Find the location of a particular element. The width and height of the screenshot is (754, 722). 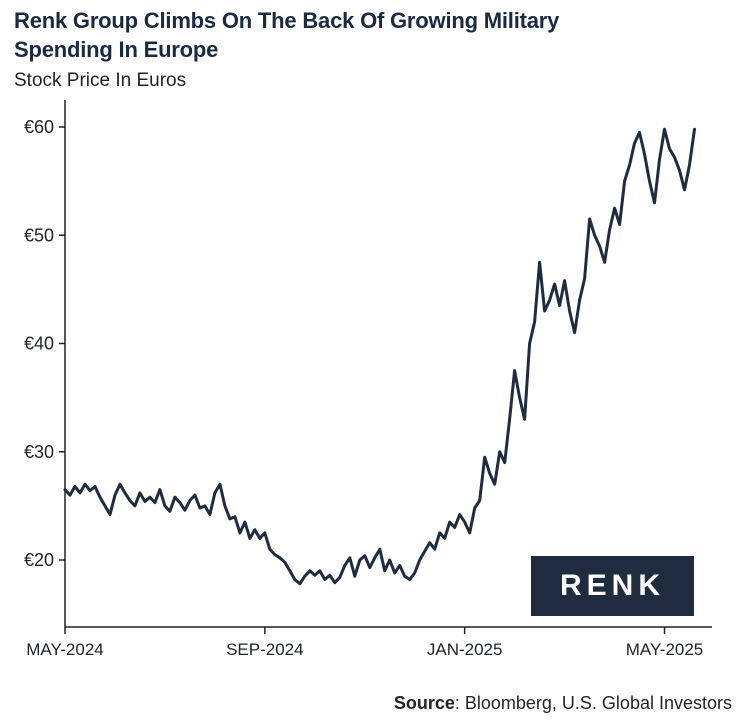

x-tick-label: MAY-2025 is located at coordinates (665, 649).